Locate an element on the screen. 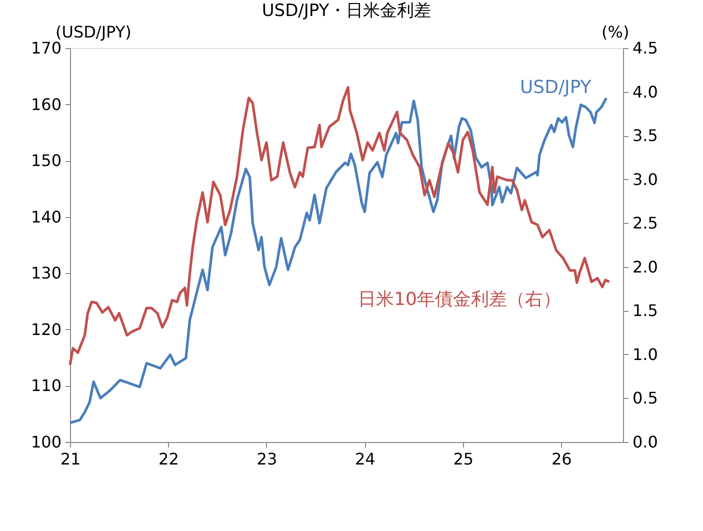 This screenshot has width=703, height=531. y-tick-label: 140 is located at coordinates (46, 216).